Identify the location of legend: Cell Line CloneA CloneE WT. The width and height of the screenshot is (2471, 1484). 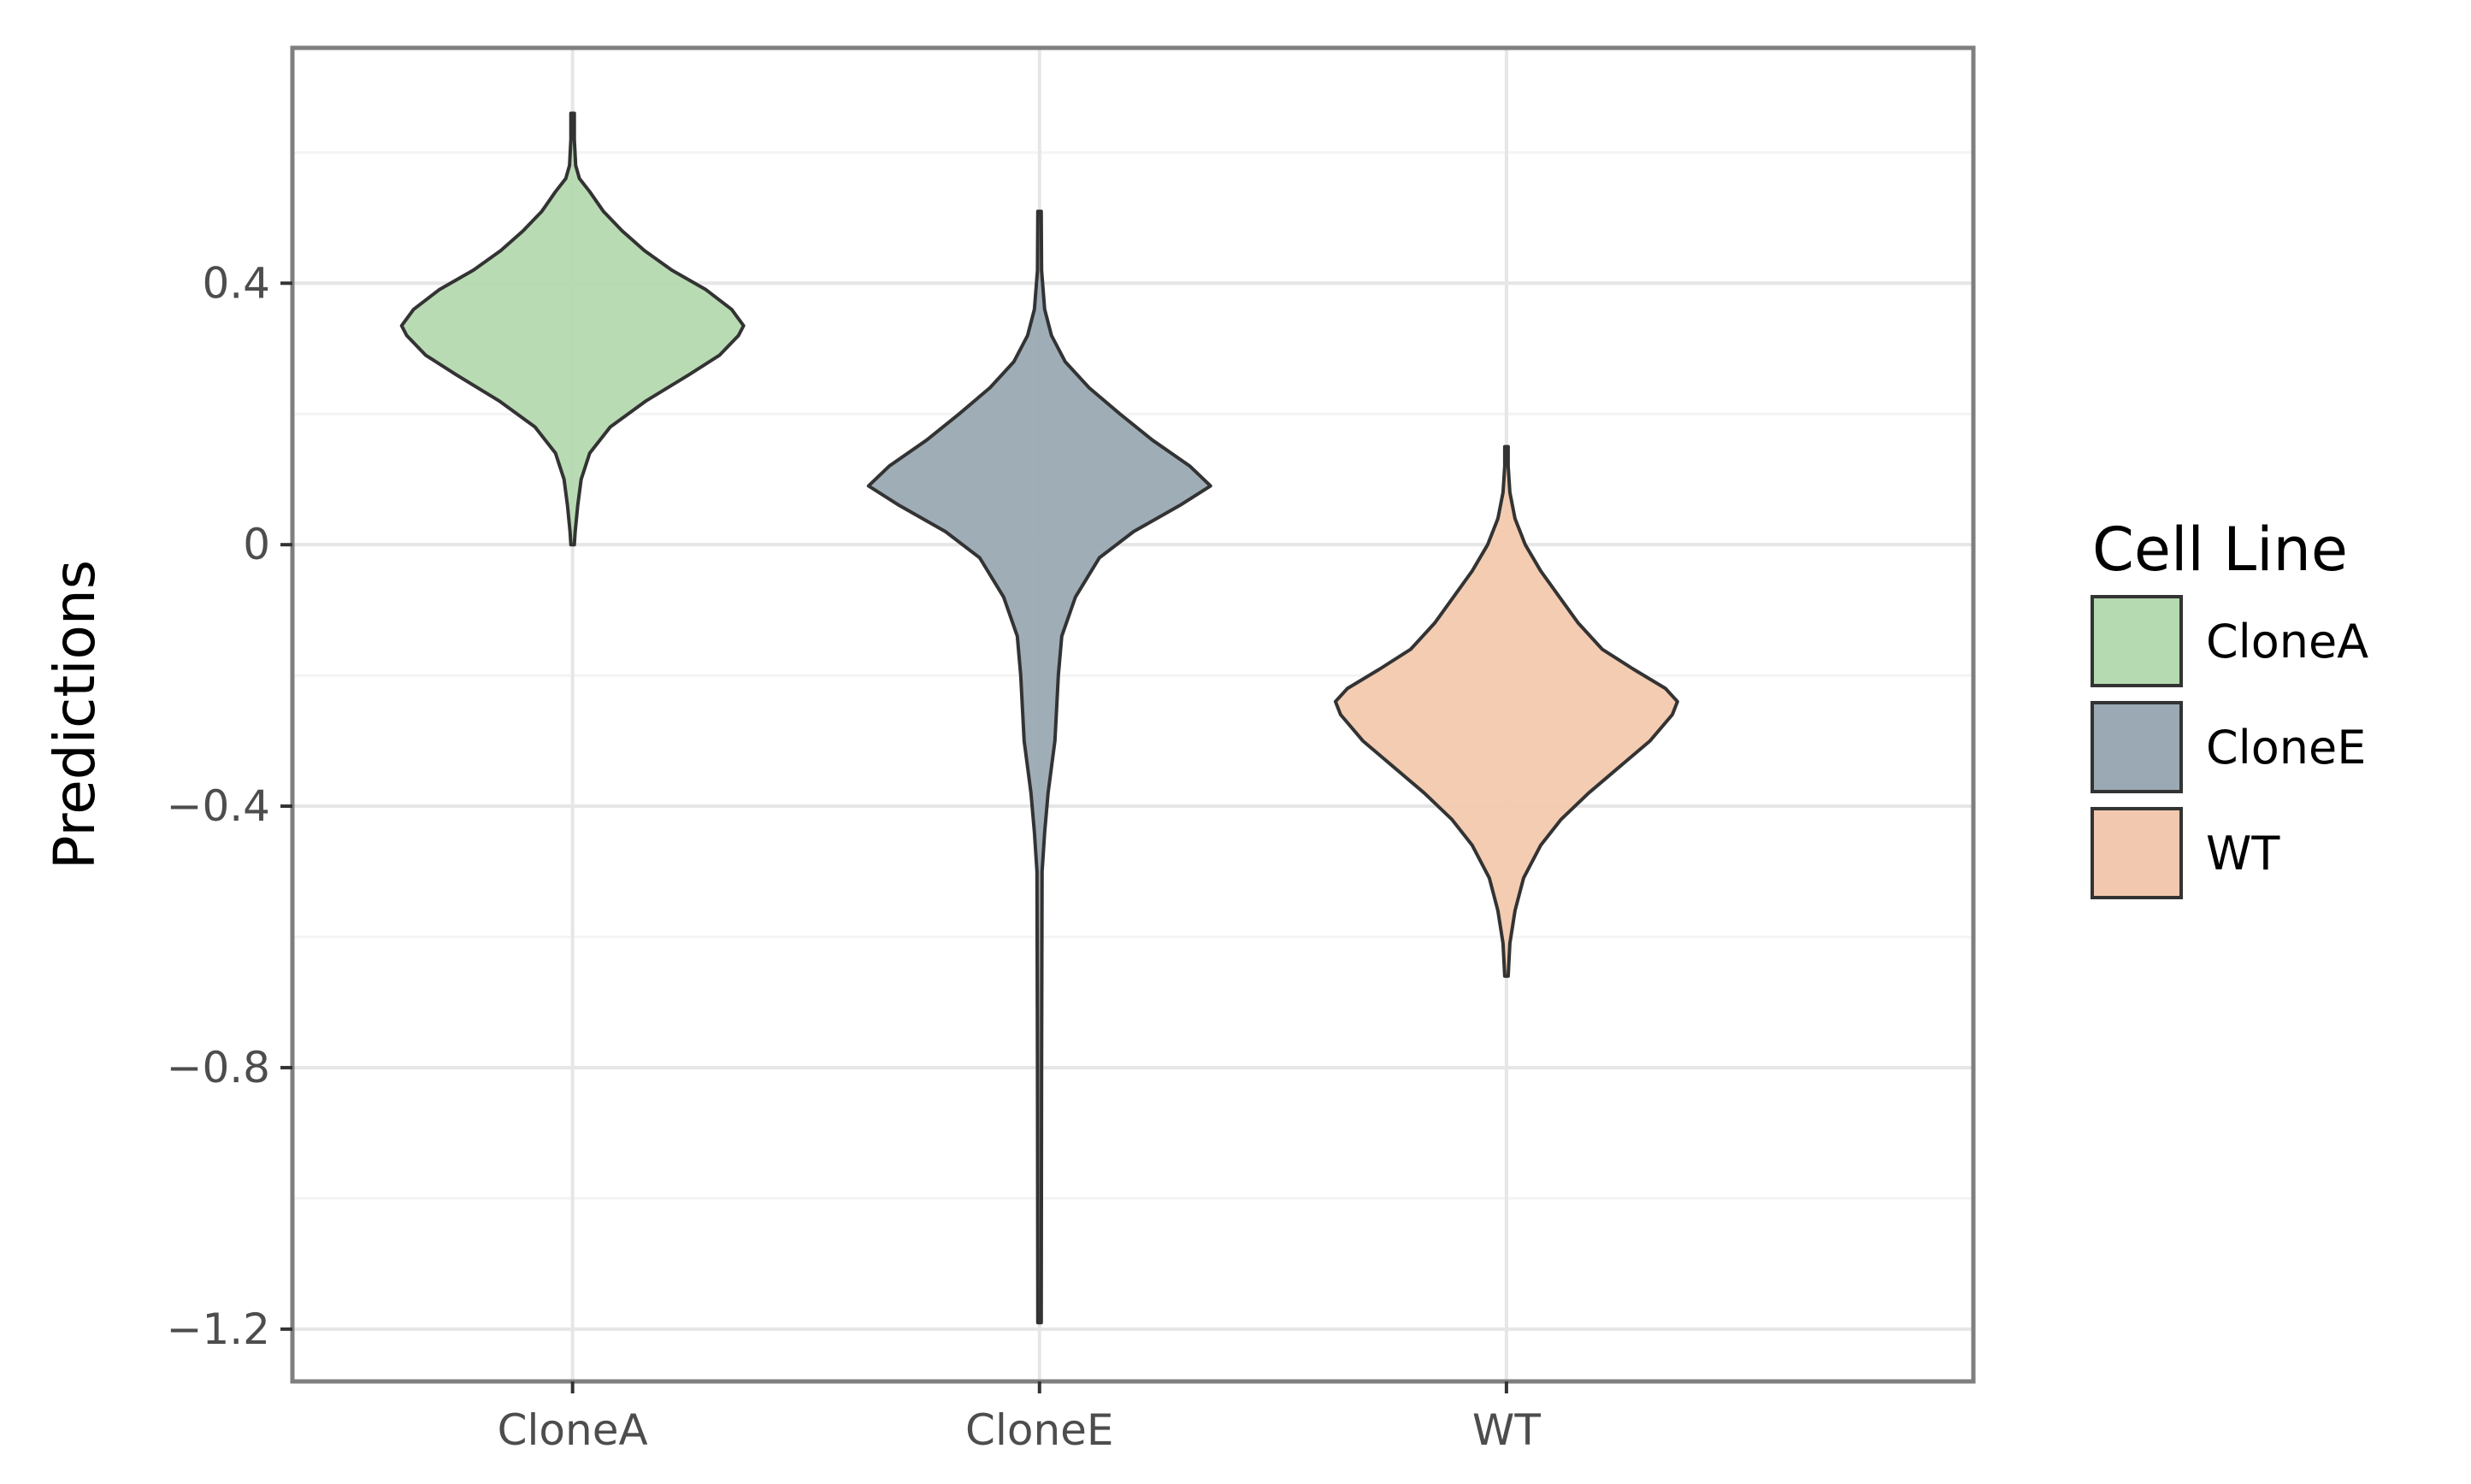
(2229, 707).